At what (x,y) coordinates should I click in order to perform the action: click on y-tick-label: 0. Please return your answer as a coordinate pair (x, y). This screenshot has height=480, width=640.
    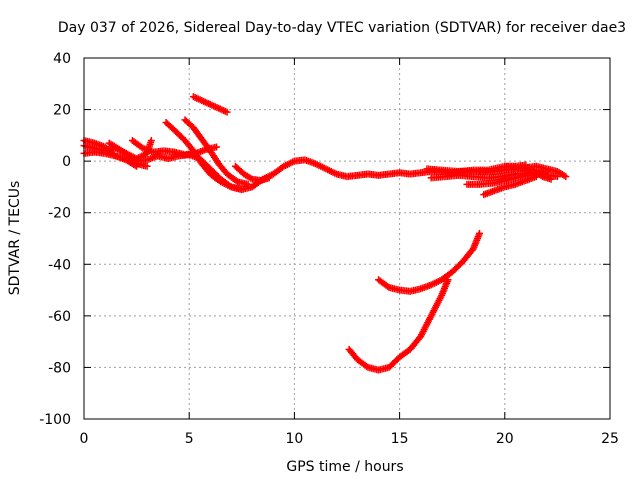
    Looking at the image, I should click on (66, 162).